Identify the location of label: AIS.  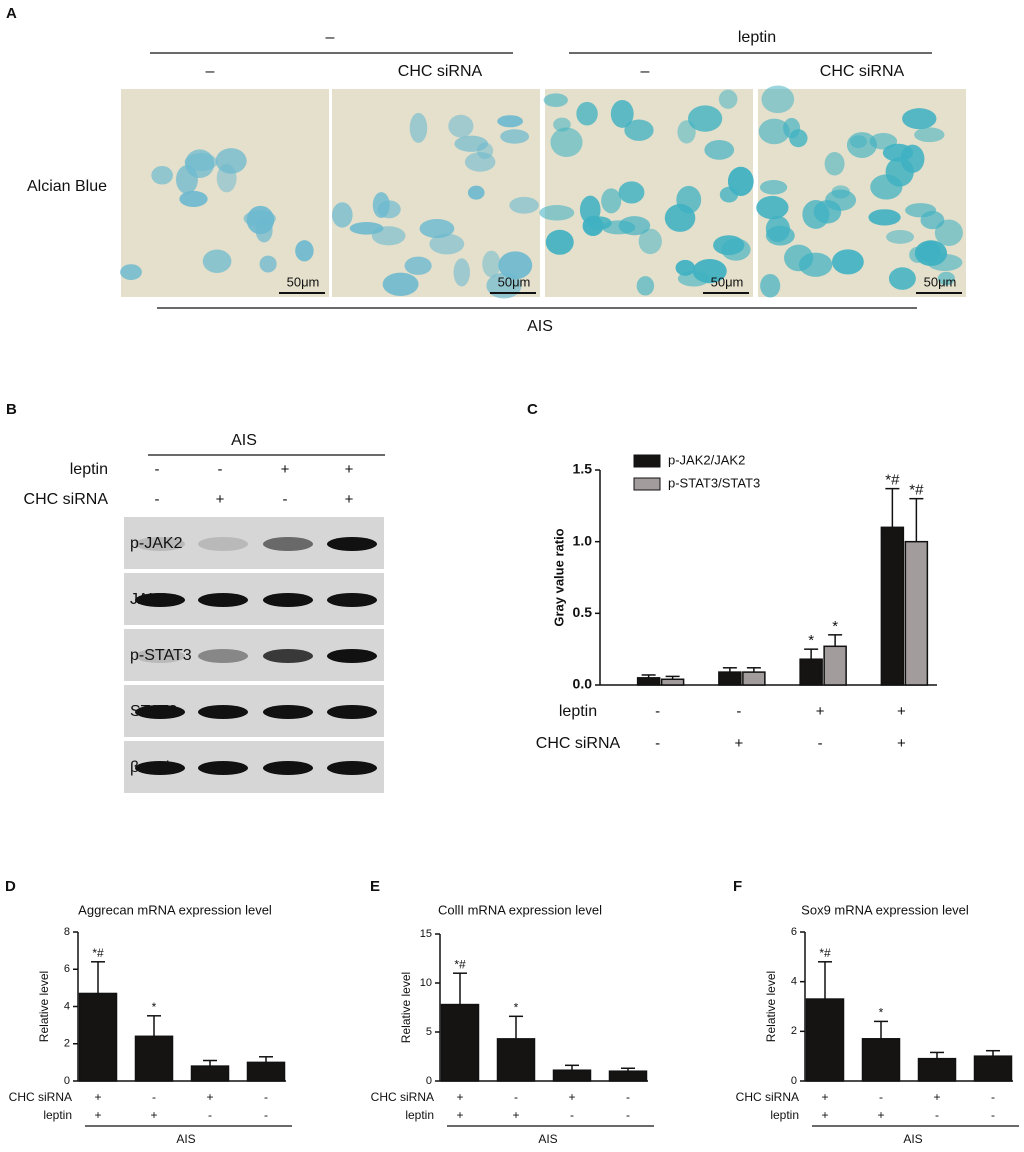
(185, 1139).